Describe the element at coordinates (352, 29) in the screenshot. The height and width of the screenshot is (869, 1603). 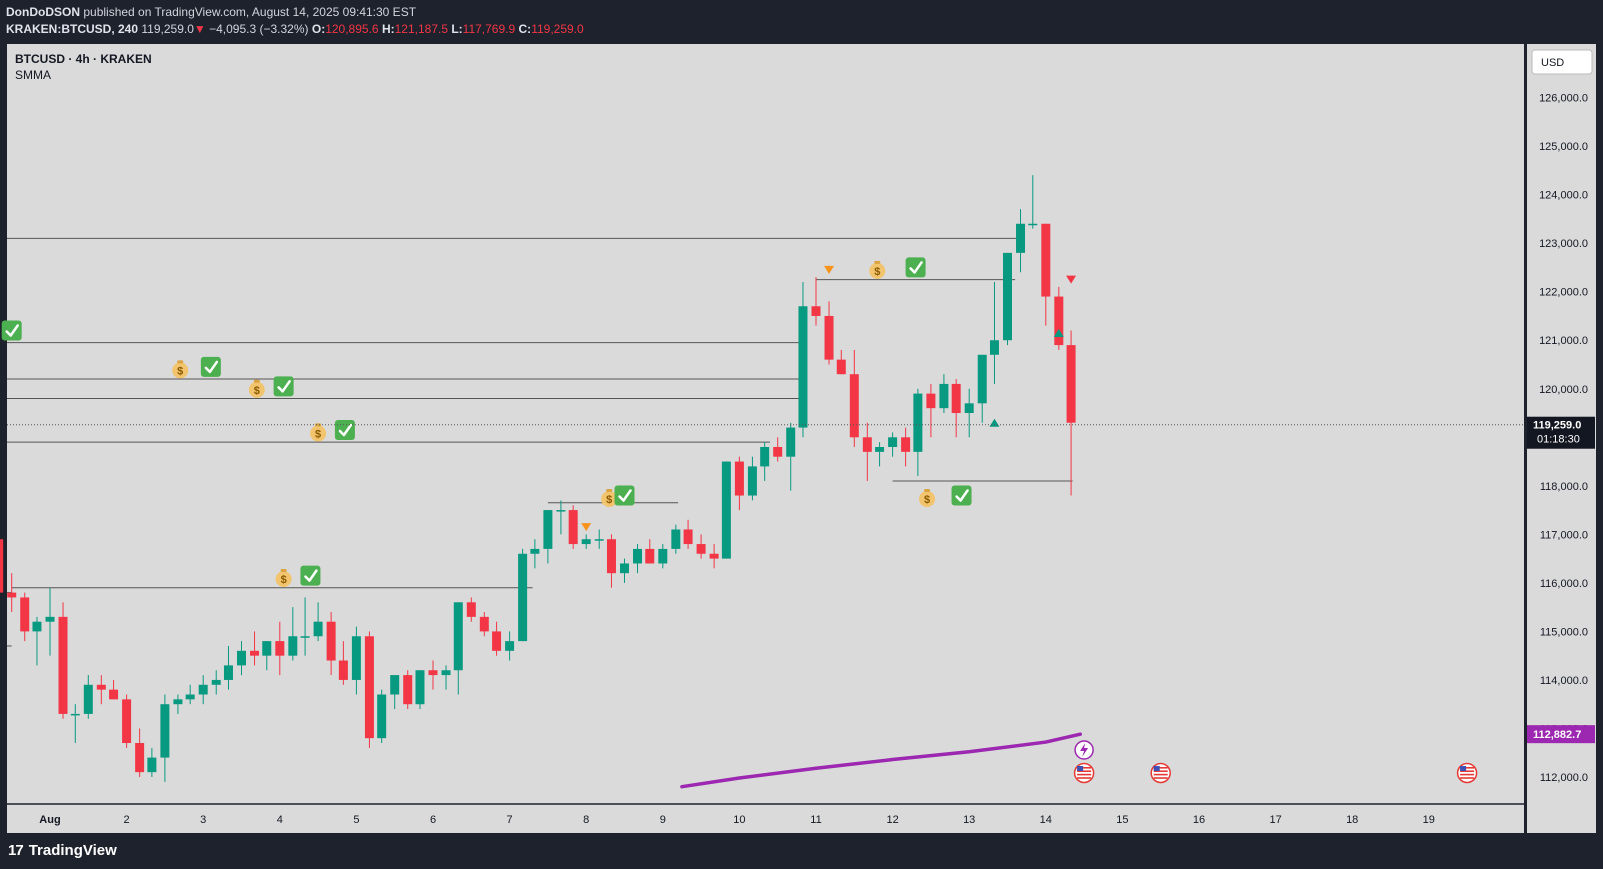
I see `open-value: 120,895.6` at that location.